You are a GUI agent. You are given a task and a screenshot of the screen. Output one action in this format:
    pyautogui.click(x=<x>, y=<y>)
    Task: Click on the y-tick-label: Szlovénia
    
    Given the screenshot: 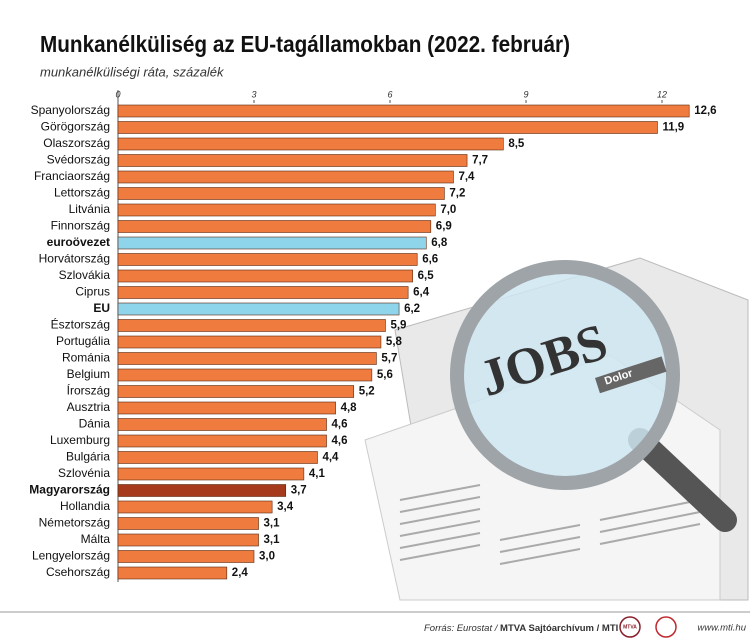 What is the action you would take?
    pyautogui.click(x=84, y=473)
    